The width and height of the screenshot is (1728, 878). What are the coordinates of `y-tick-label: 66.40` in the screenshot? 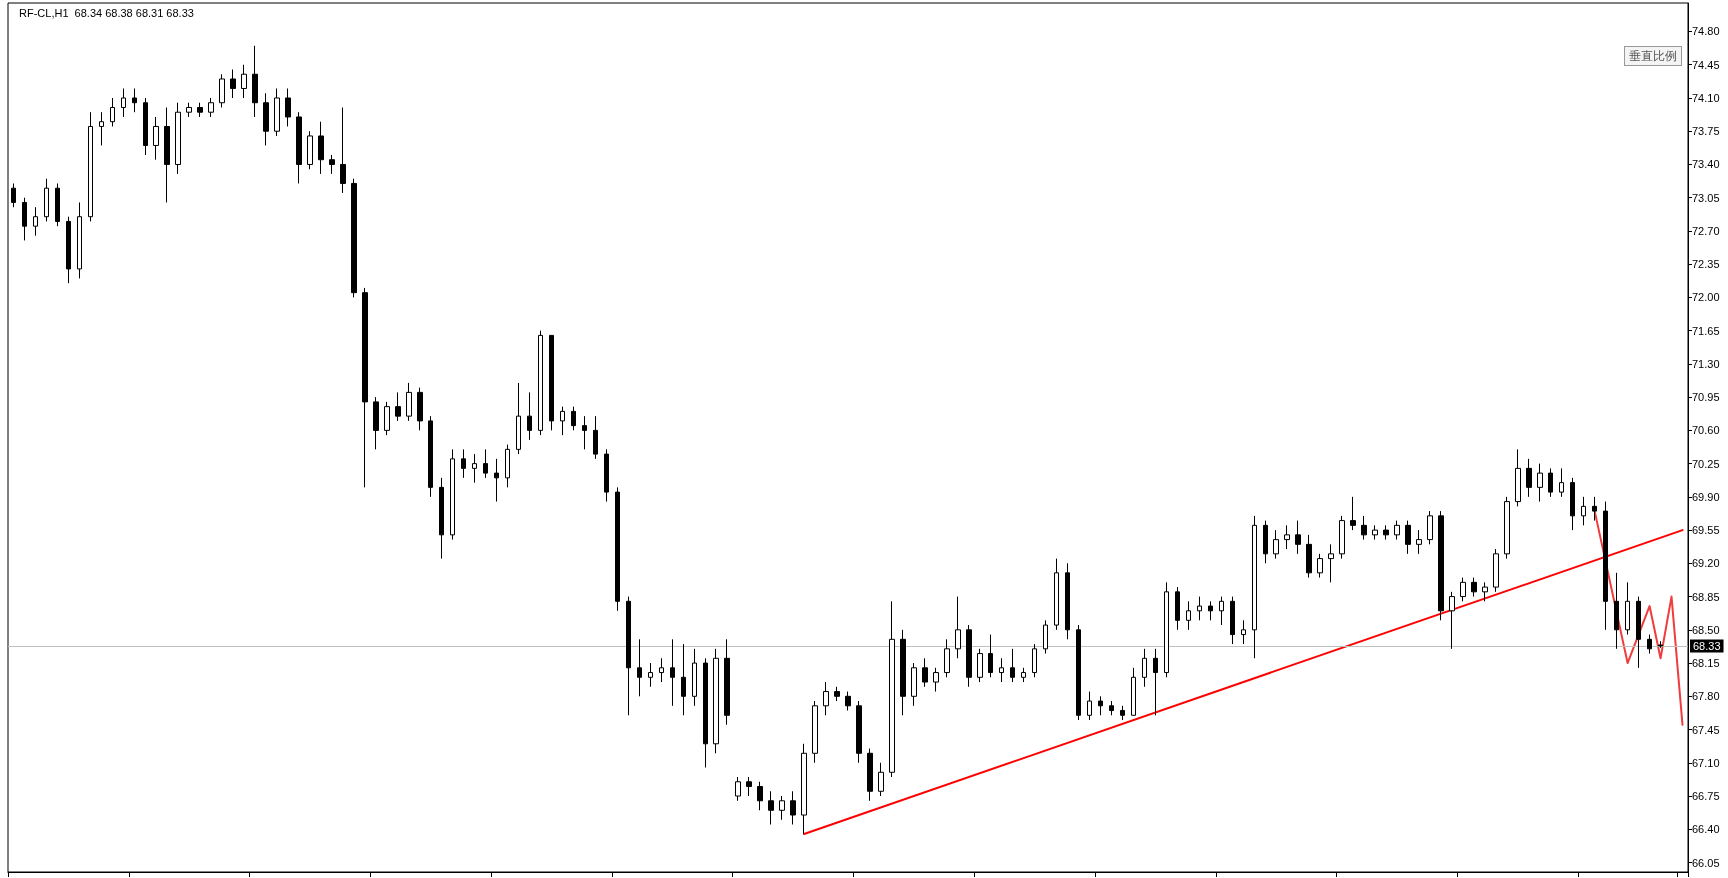 It's located at (1706, 829).